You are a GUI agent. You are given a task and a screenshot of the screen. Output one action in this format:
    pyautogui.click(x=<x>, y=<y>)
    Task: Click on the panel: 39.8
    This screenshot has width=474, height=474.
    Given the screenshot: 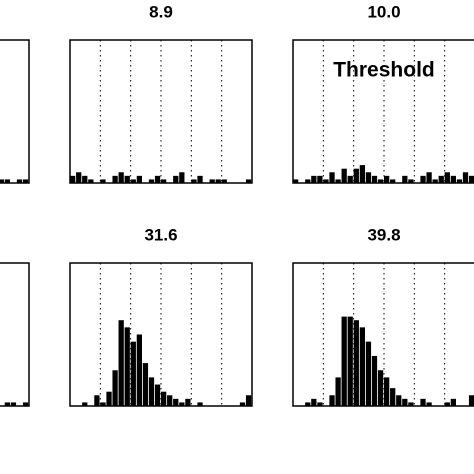 What is the action you would take?
    pyautogui.click(x=383, y=316)
    